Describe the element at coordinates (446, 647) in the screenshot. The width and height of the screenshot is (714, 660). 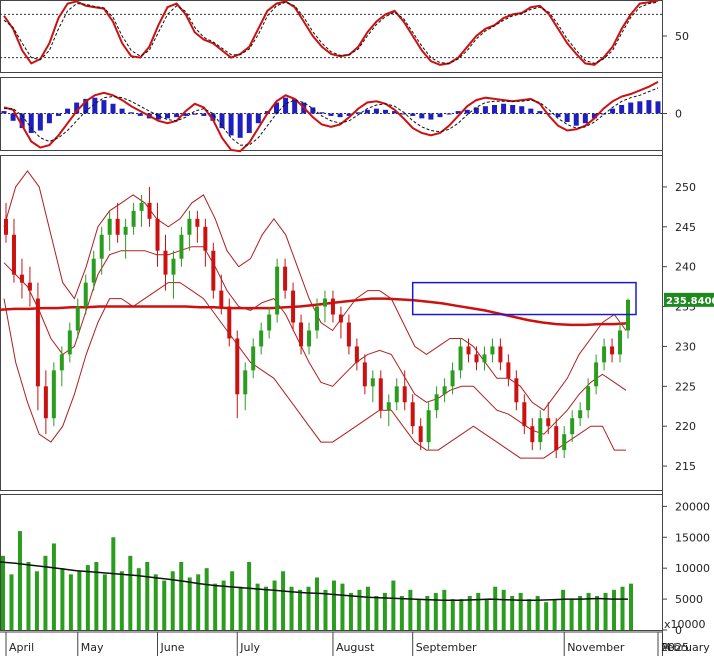
I see `x-tick-label: September` at that location.